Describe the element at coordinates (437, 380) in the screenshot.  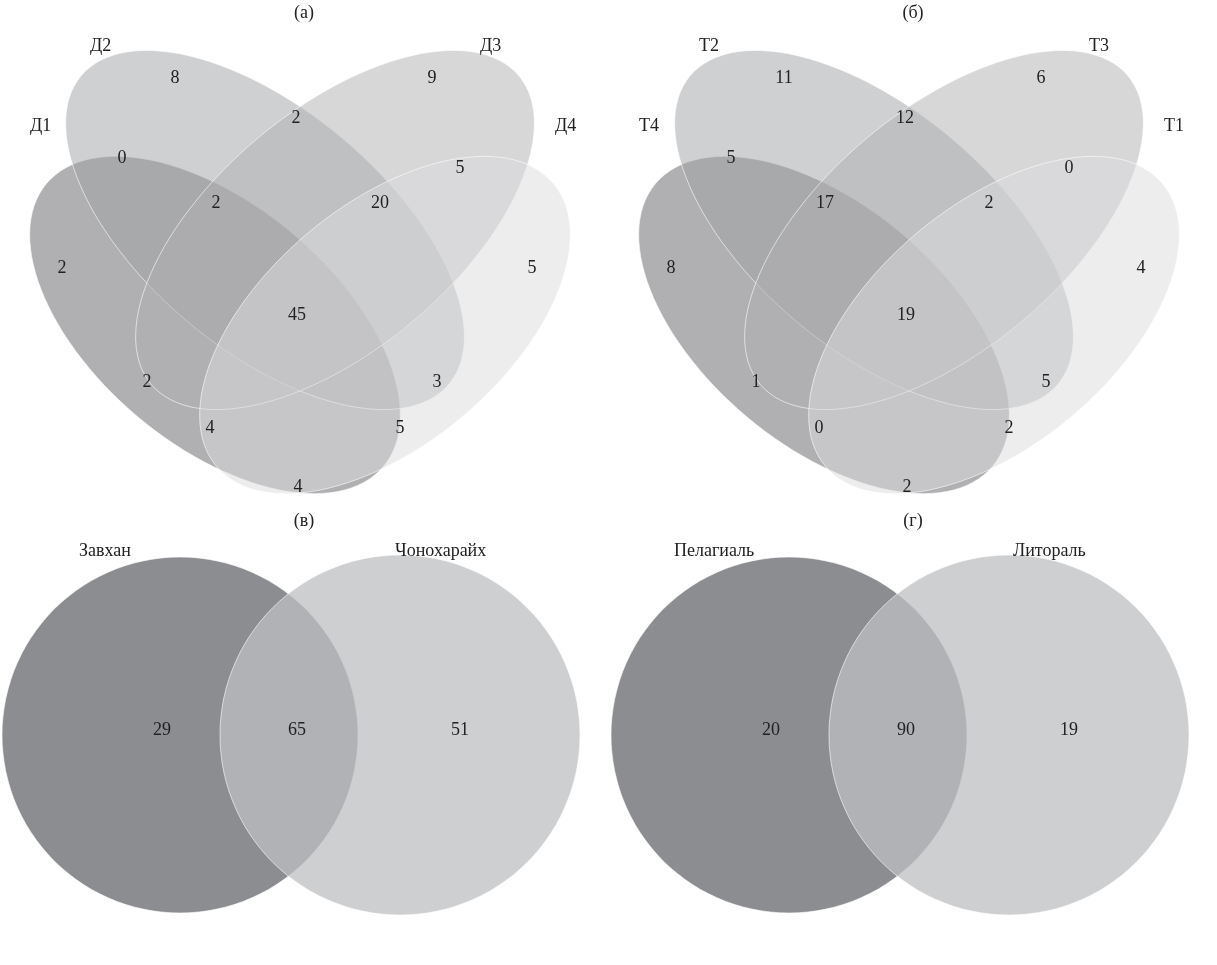
I see `data-label: 3` at that location.